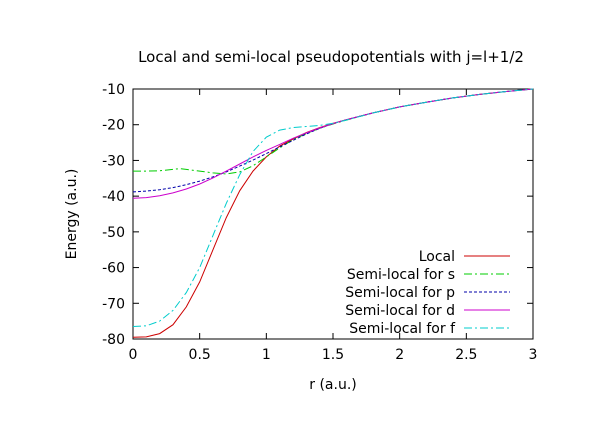 This screenshot has height=428, width=612. I want to click on legend-label: Local, so click(437, 257).